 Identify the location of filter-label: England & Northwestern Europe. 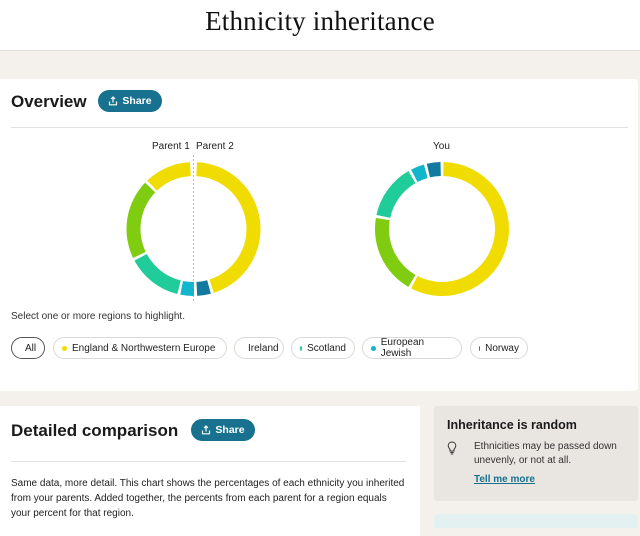
(144, 348).